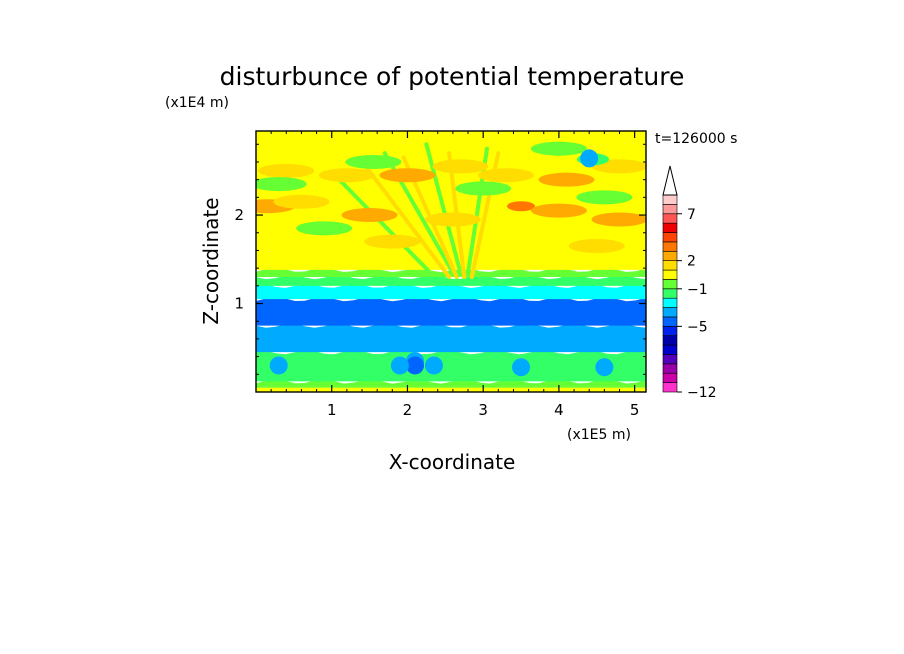 This screenshot has height=654, width=904. What do you see at coordinates (697, 290) in the screenshot?
I see `colorbar-tick-label: −1` at bounding box center [697, 290].